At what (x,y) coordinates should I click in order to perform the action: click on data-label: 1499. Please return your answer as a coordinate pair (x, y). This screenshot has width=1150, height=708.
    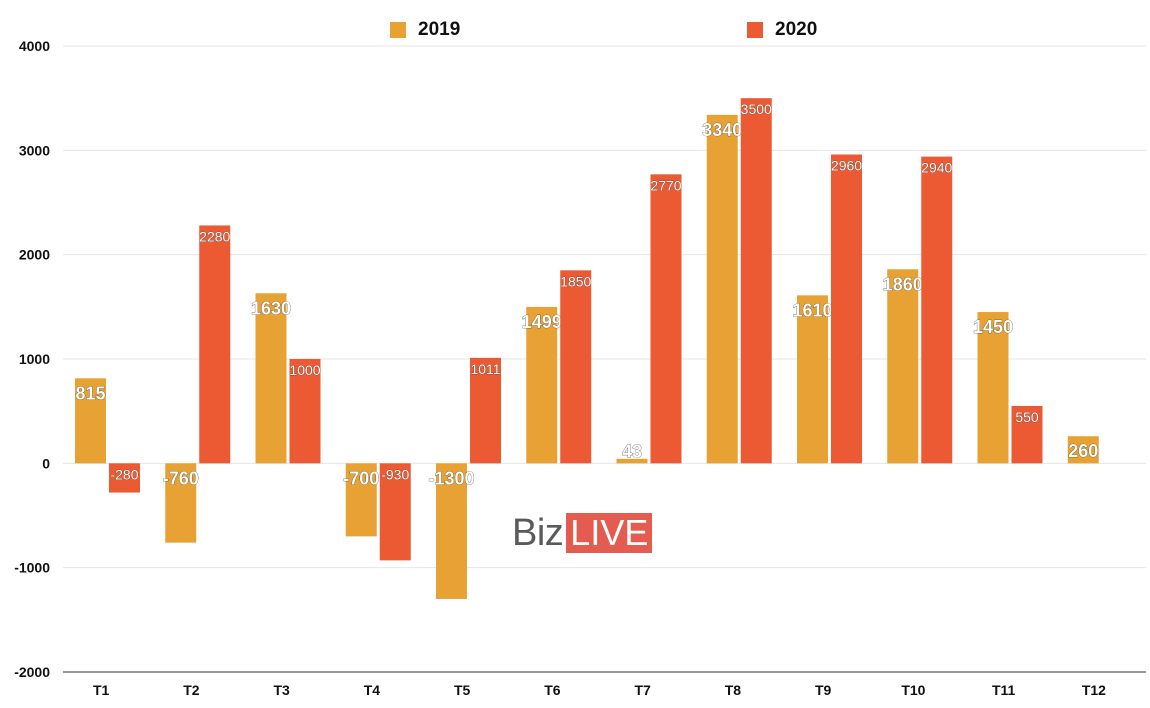
    Looking at the image, I should click on (542, 322).